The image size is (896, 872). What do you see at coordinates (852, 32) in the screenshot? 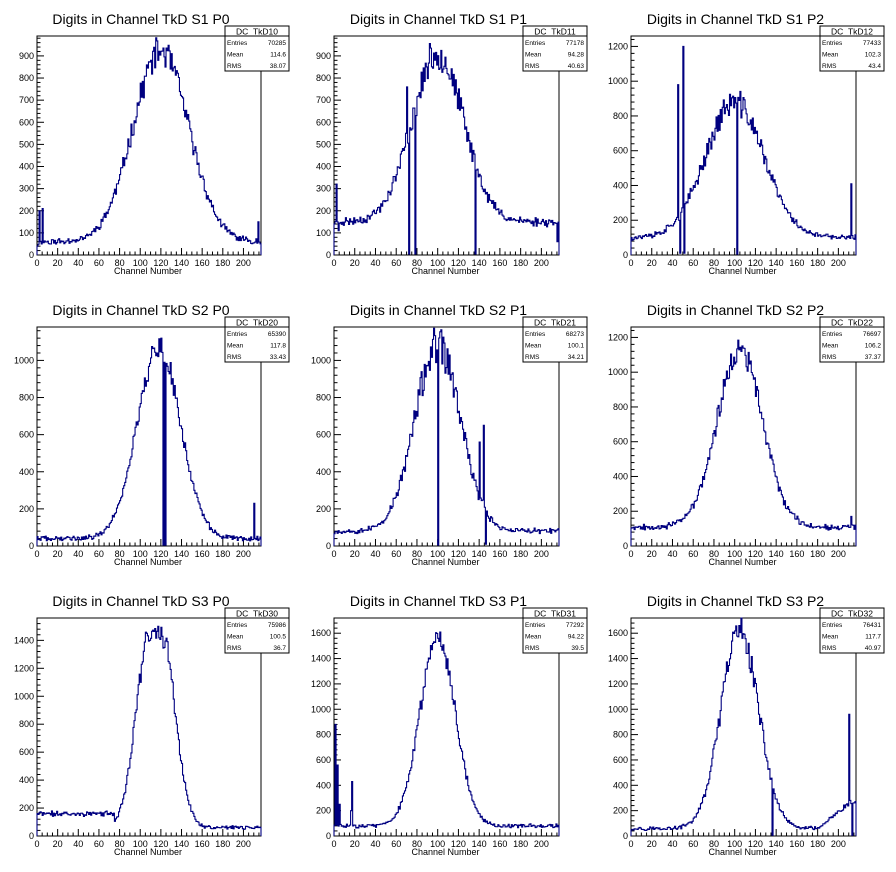
I see `stats-name: DC_TkD12` at bounding box center [852, 32].